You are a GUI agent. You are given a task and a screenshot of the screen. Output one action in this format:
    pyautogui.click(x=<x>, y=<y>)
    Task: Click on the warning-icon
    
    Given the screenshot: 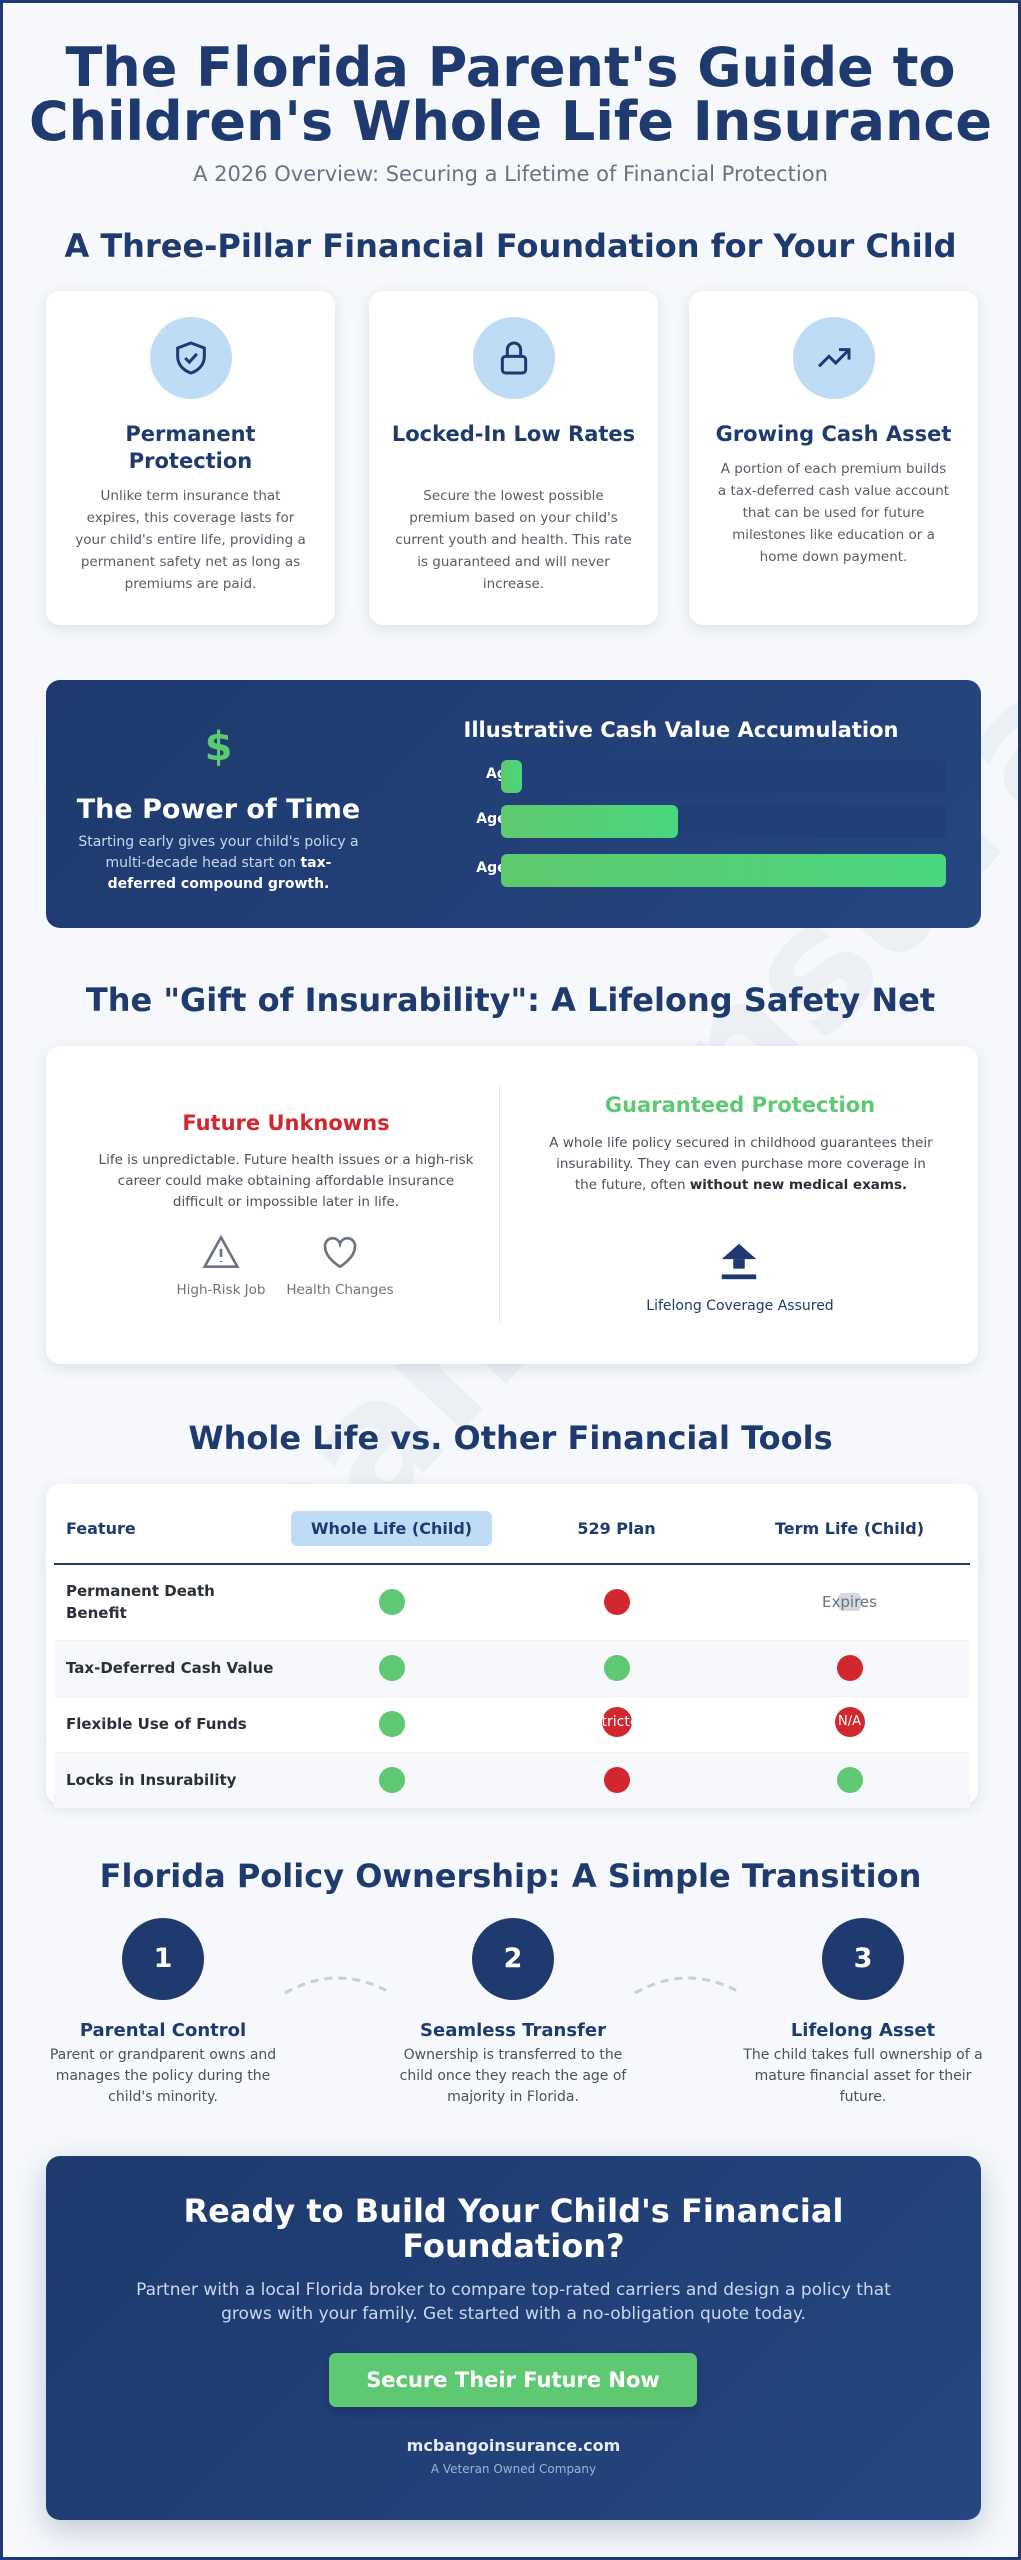 What is the action you would take?
    pyautogui.click(x=221, y=1251)
    